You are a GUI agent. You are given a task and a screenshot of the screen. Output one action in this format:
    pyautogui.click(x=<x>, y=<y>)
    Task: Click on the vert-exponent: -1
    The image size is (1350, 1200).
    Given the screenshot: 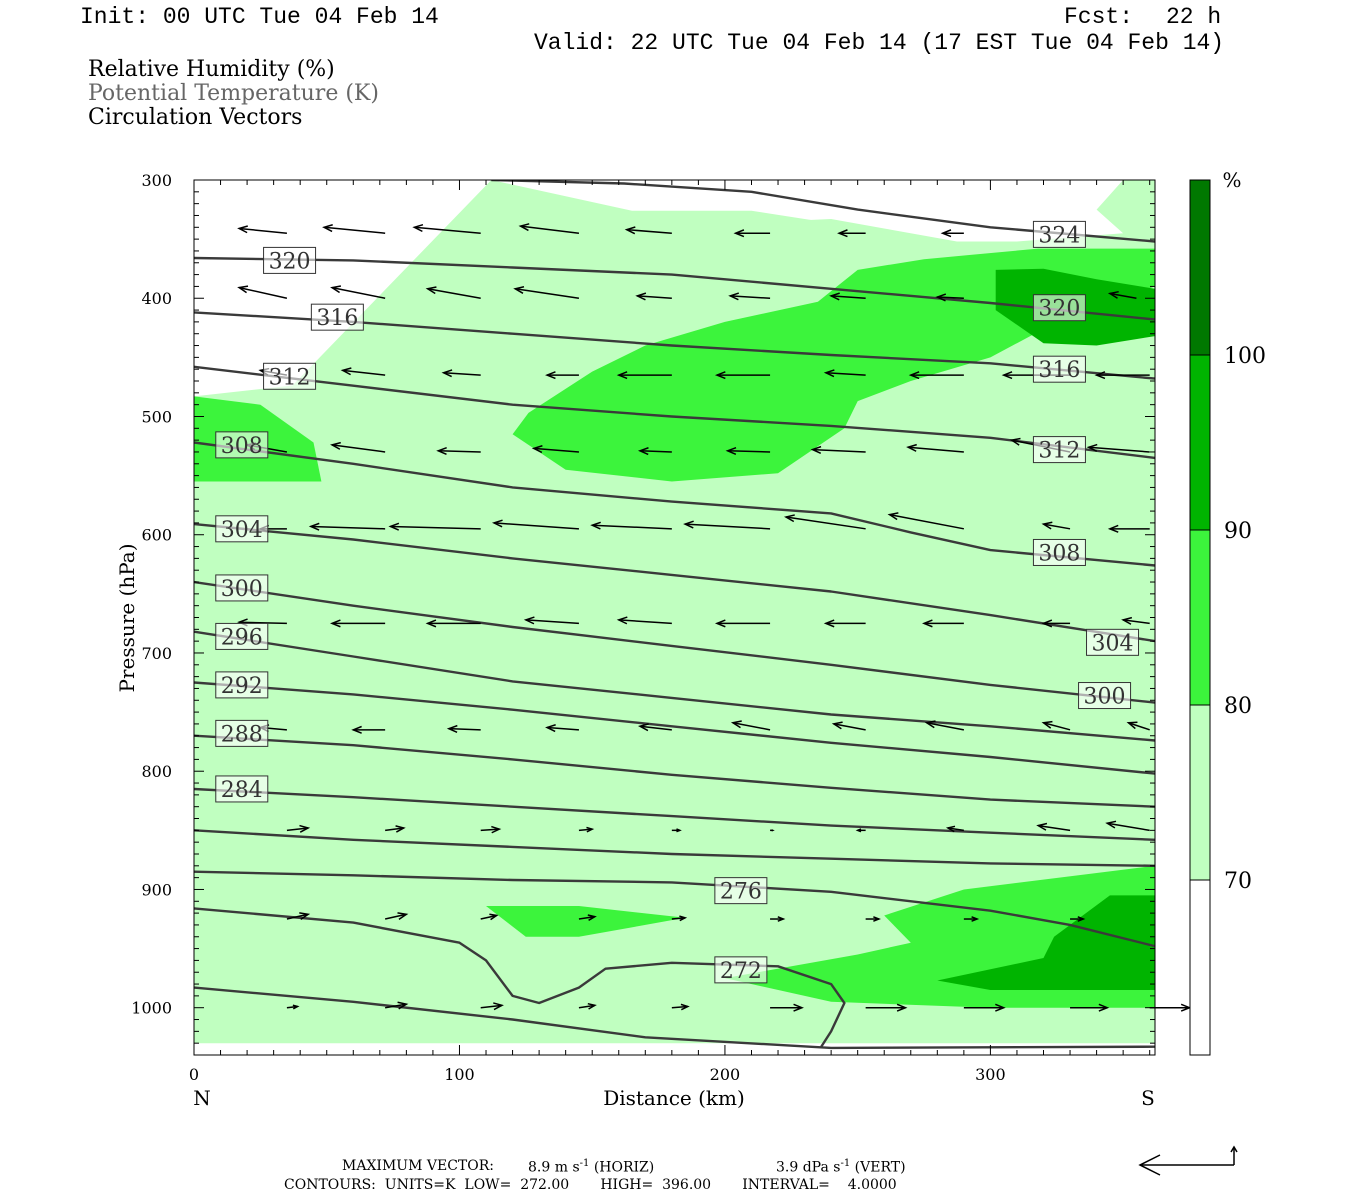 What is the action you would take?
    pyautogui.click(x=845, y=1163)
    